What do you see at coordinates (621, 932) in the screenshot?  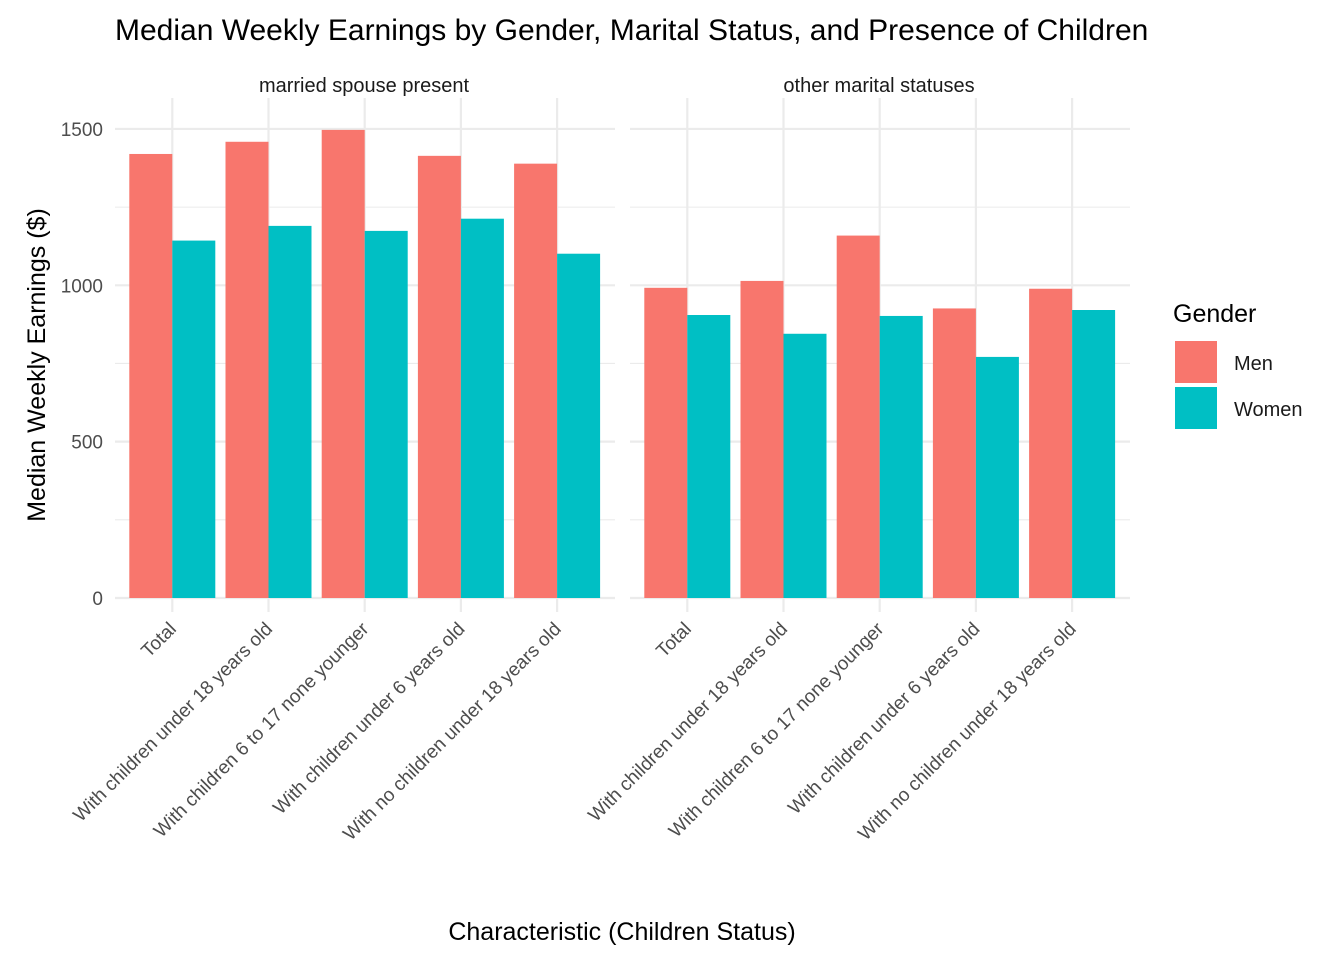 I see `x-axis-title: Characteristic (Children Status)` at bounding box center [621, 932].